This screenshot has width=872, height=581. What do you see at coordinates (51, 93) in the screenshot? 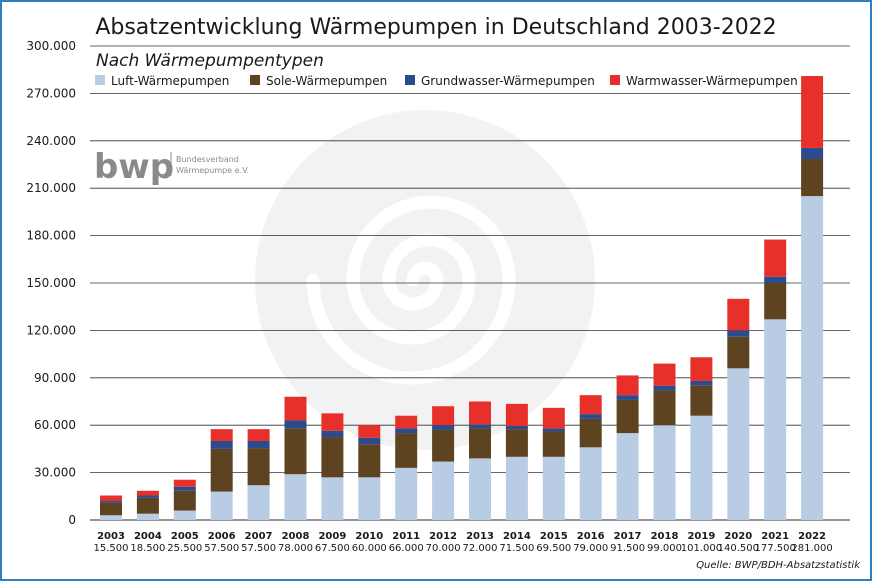
I see `y-tick-label: 270.000` at bounding box center [51, 93].